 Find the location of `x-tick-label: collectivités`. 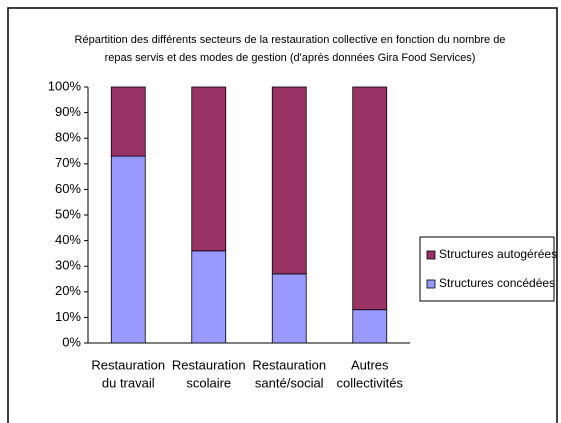

x-tick-label: collectivités is located at coordinates (370, 382).